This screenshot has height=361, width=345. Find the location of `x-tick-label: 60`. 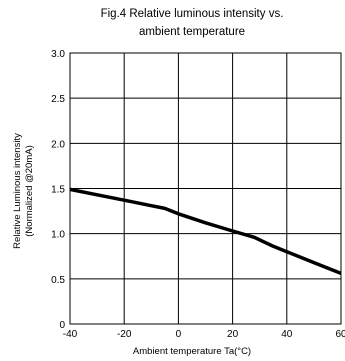

x-tick-label: 60 is located at coordinates (340, 334).